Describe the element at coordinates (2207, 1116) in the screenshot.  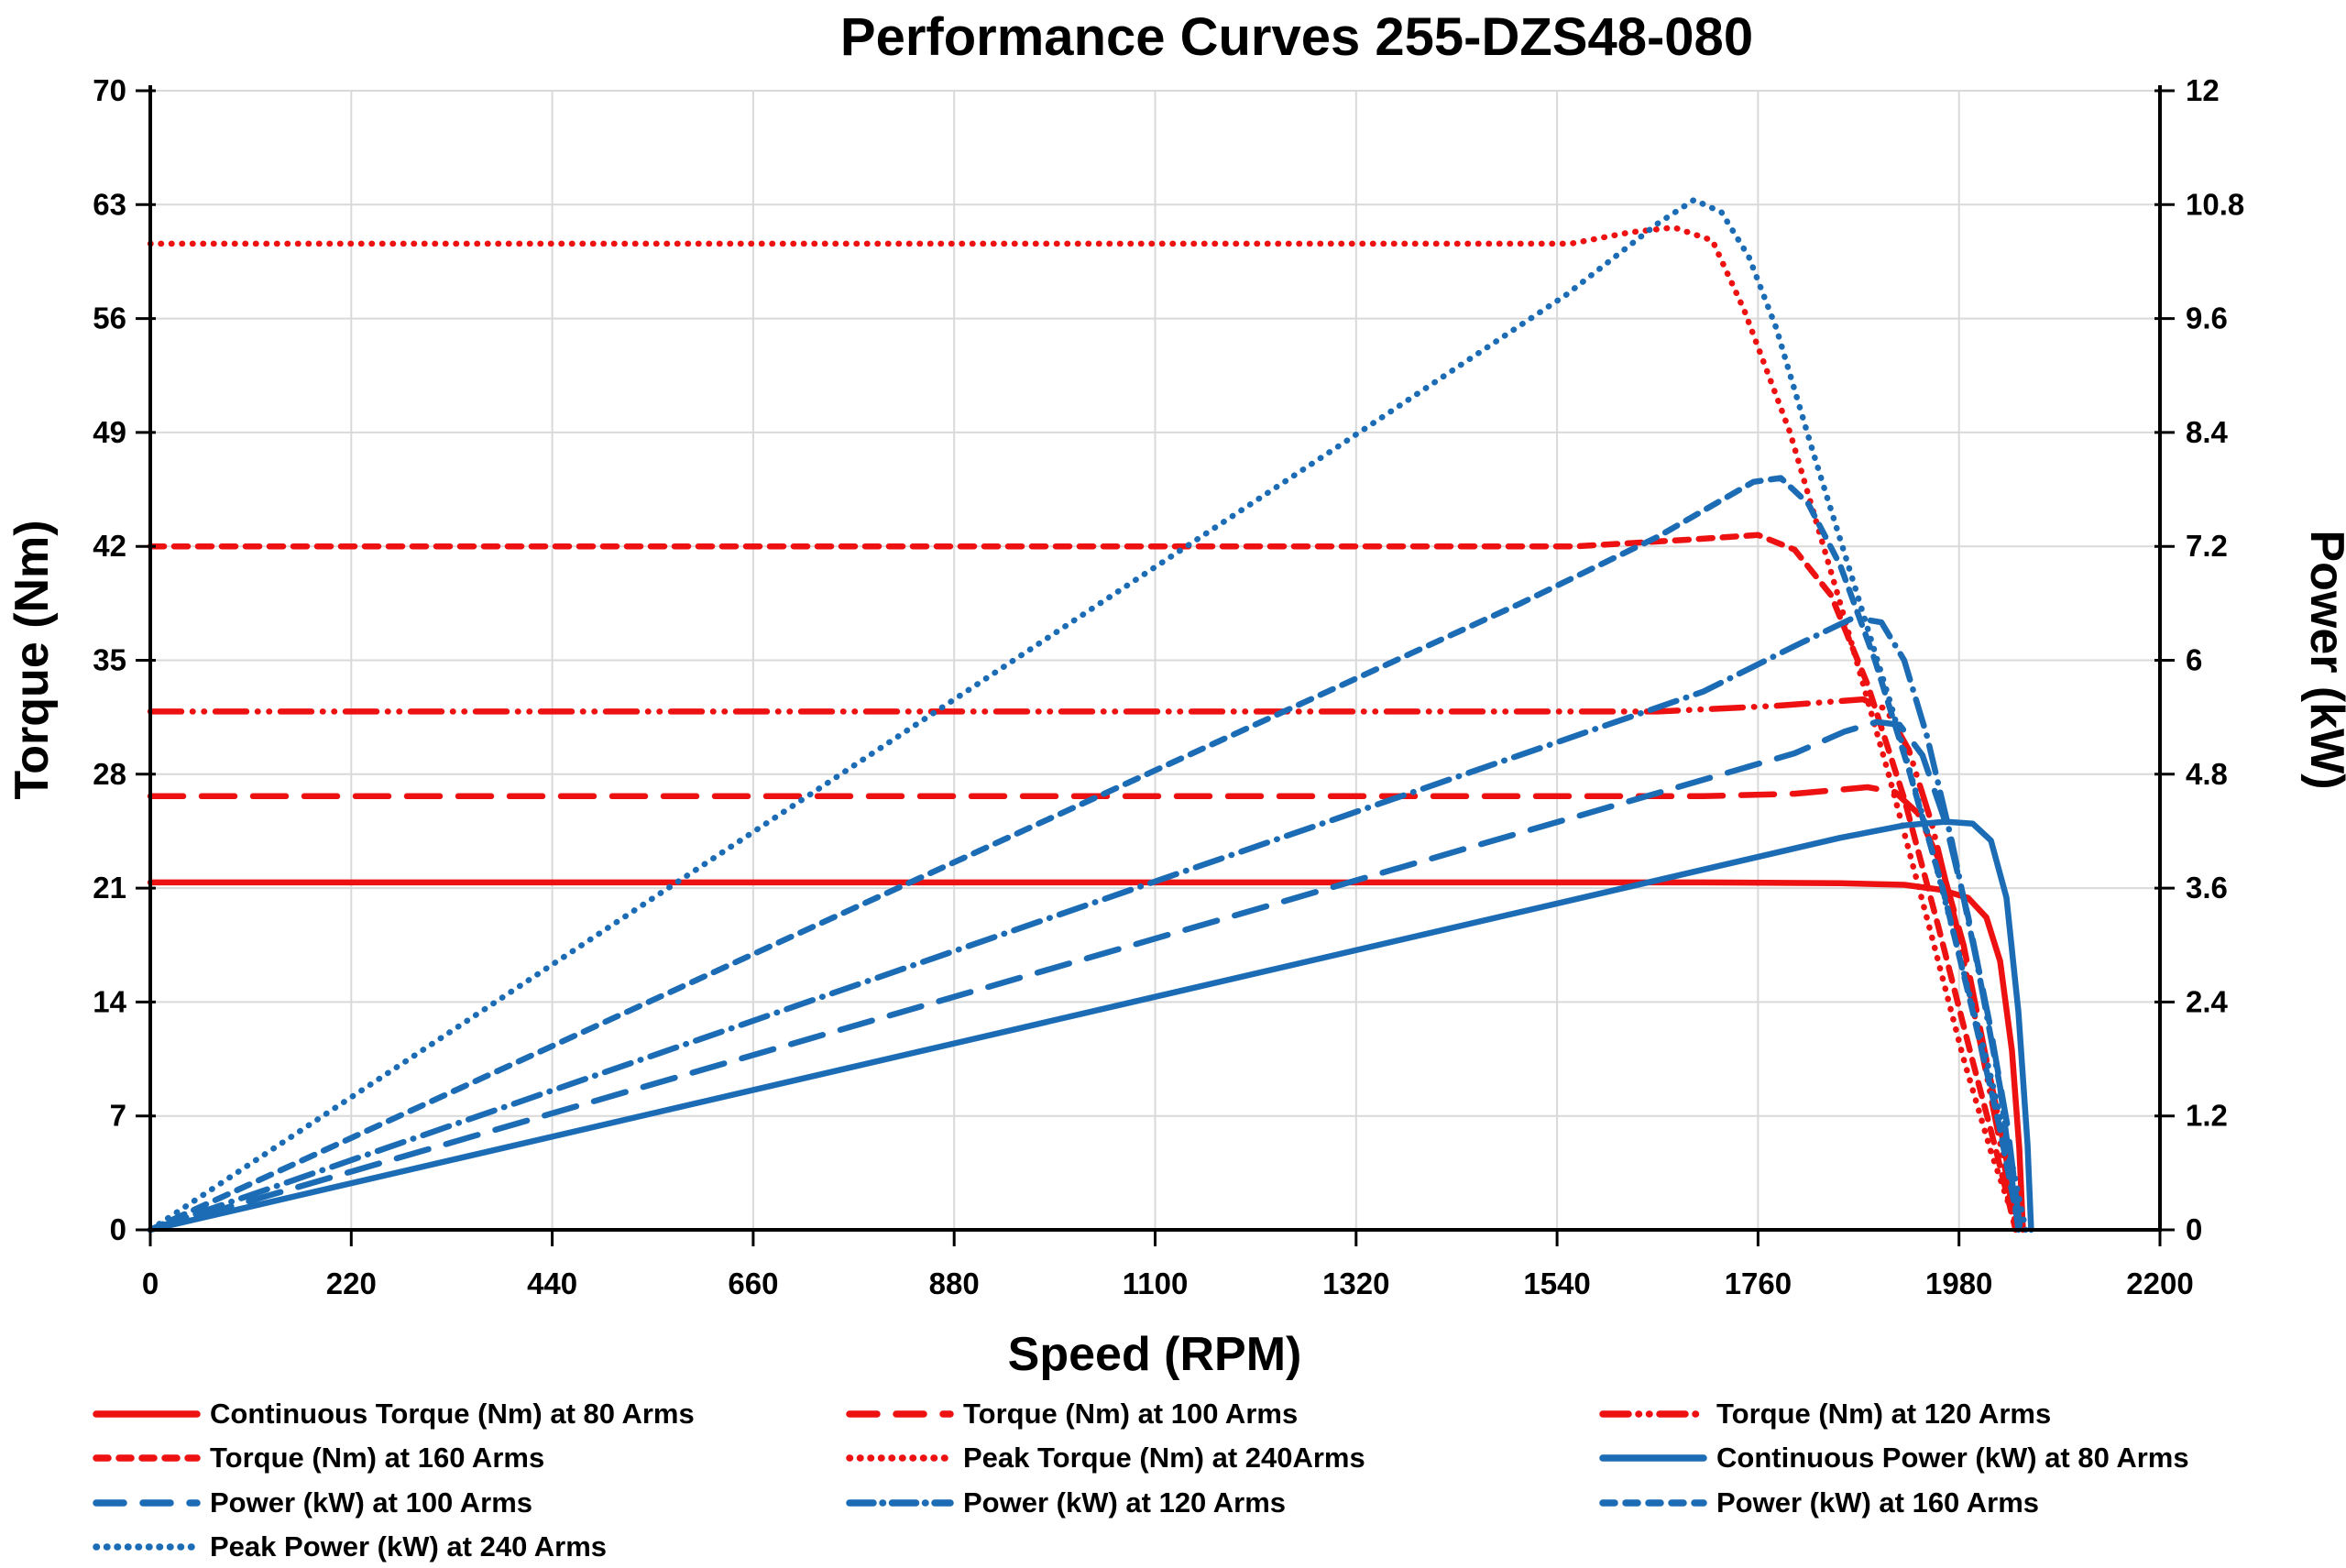
I see `right-tick-label: 1.2` at that location.